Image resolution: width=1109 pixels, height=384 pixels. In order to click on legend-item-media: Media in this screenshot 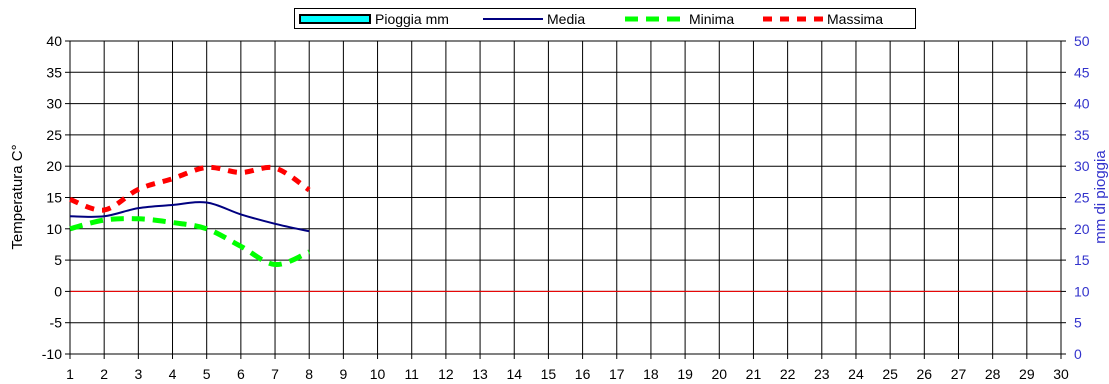, I will do `click(534, 18)`.